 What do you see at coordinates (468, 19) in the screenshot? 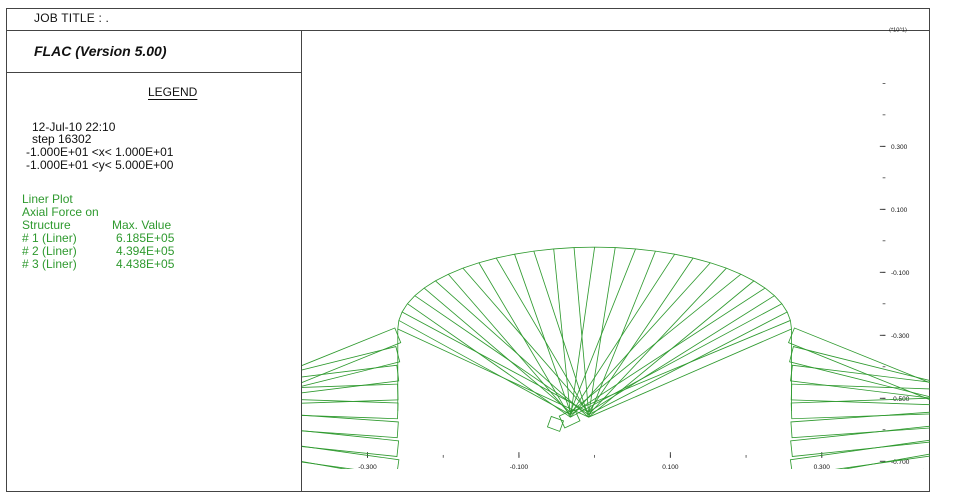
I see `job-title-bar: JOB TITLE : .` at bounding box center [468, 19].